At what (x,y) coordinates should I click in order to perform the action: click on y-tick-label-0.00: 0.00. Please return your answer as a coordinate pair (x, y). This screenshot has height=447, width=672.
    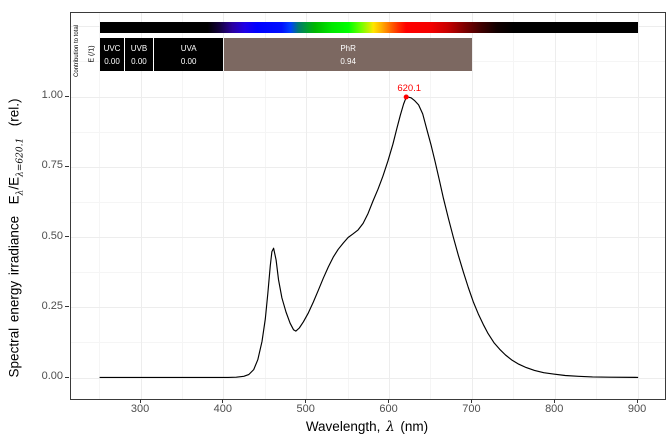
    Looking at the image, I should click on (52, 376).